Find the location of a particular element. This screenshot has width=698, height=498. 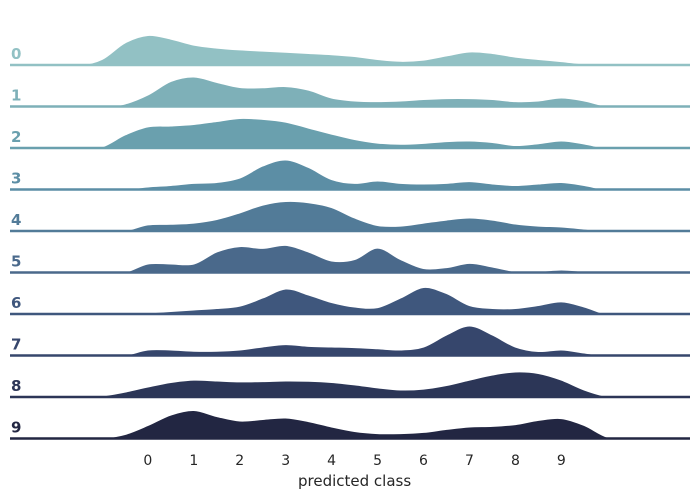

x-tick-label: 3 is located at coordinates (285, 461).